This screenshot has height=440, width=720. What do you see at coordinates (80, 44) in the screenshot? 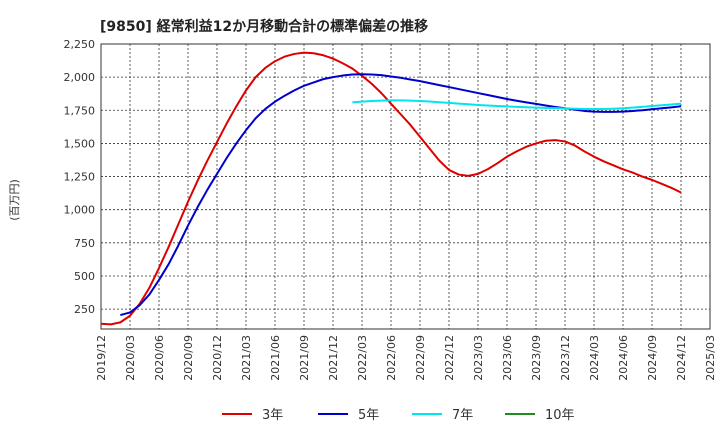
I see `y-tick-label: 2,250` at bounding box center [80, 44].